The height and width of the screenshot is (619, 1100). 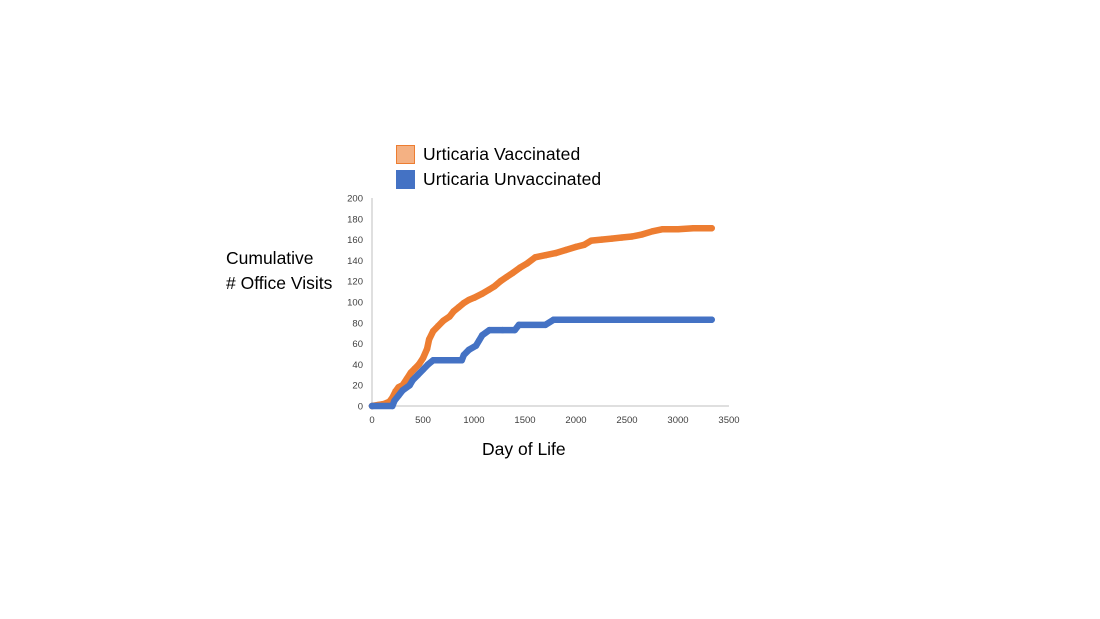 What do you see at coordinates (357, 386) in the screenshot?
I see `y-tick-label-20: 20` at bounding box center [357, 386].